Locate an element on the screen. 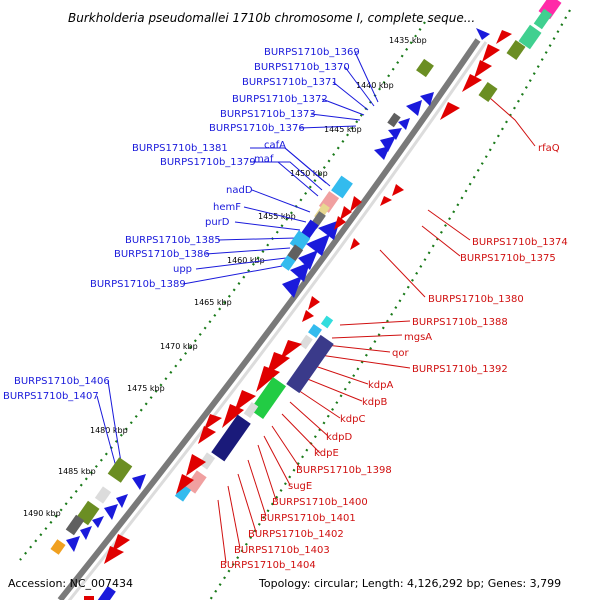  gene-label: hemF is located at coordinates (227, 207).